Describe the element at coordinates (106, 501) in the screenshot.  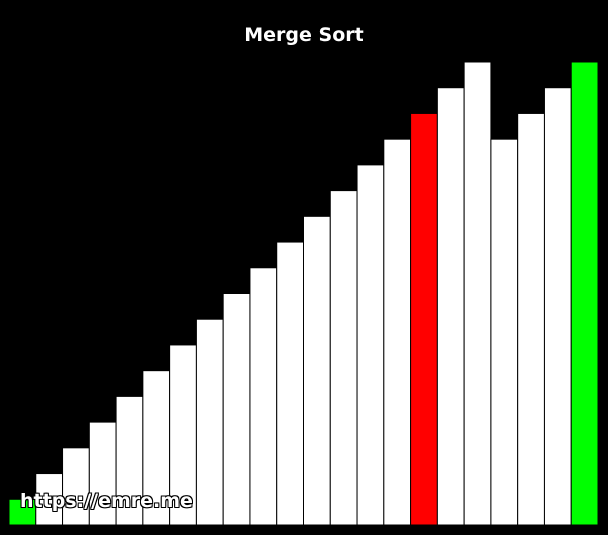
I see `watermark-text: https://emre.me` at that location.